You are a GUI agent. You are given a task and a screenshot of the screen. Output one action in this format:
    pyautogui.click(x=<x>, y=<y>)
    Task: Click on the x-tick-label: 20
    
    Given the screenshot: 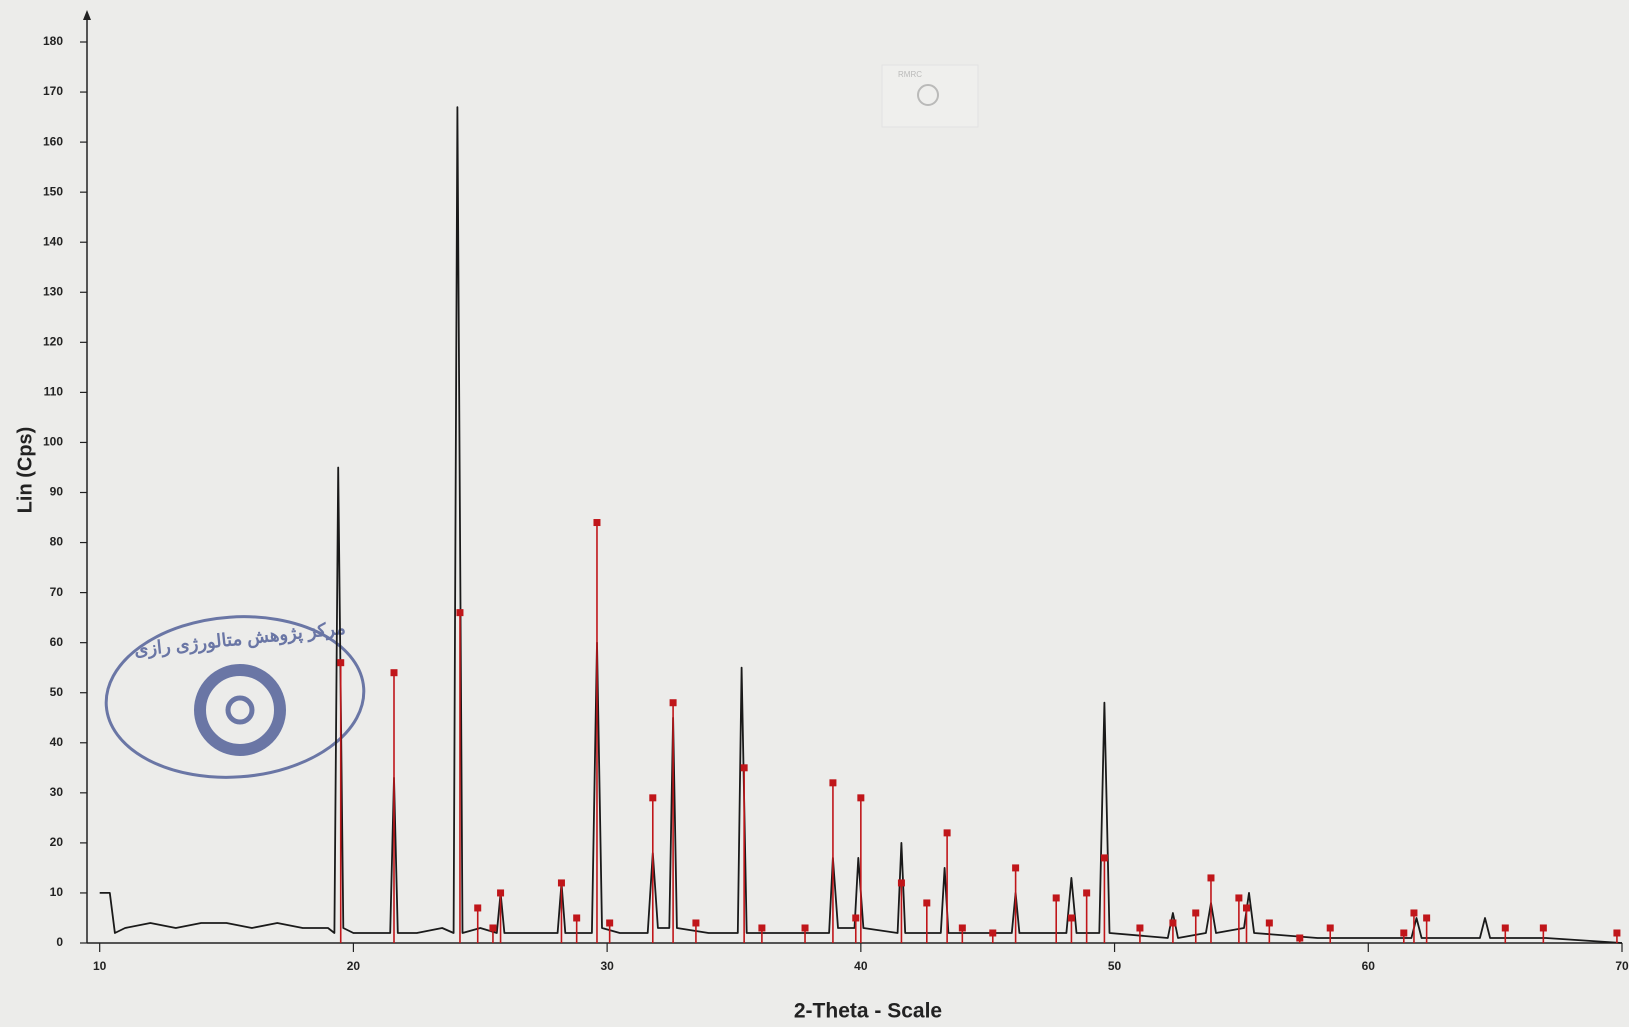 What is the action you would take?
    pyautogui.click(x=354, y=966)
    